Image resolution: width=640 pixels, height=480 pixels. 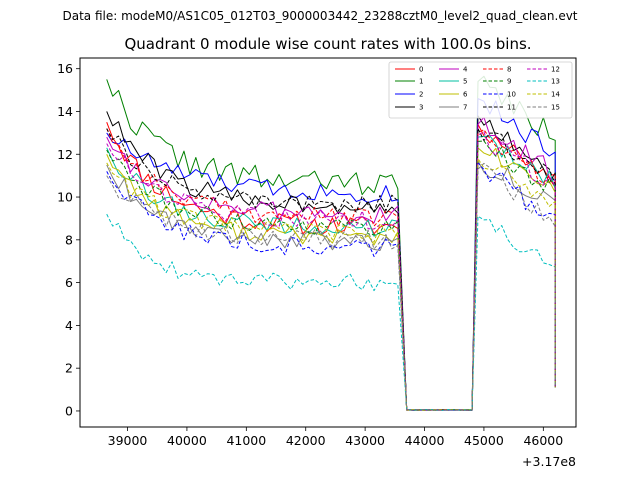 I want to click on x-tick-label: 42000, so click(x=306, y=440).